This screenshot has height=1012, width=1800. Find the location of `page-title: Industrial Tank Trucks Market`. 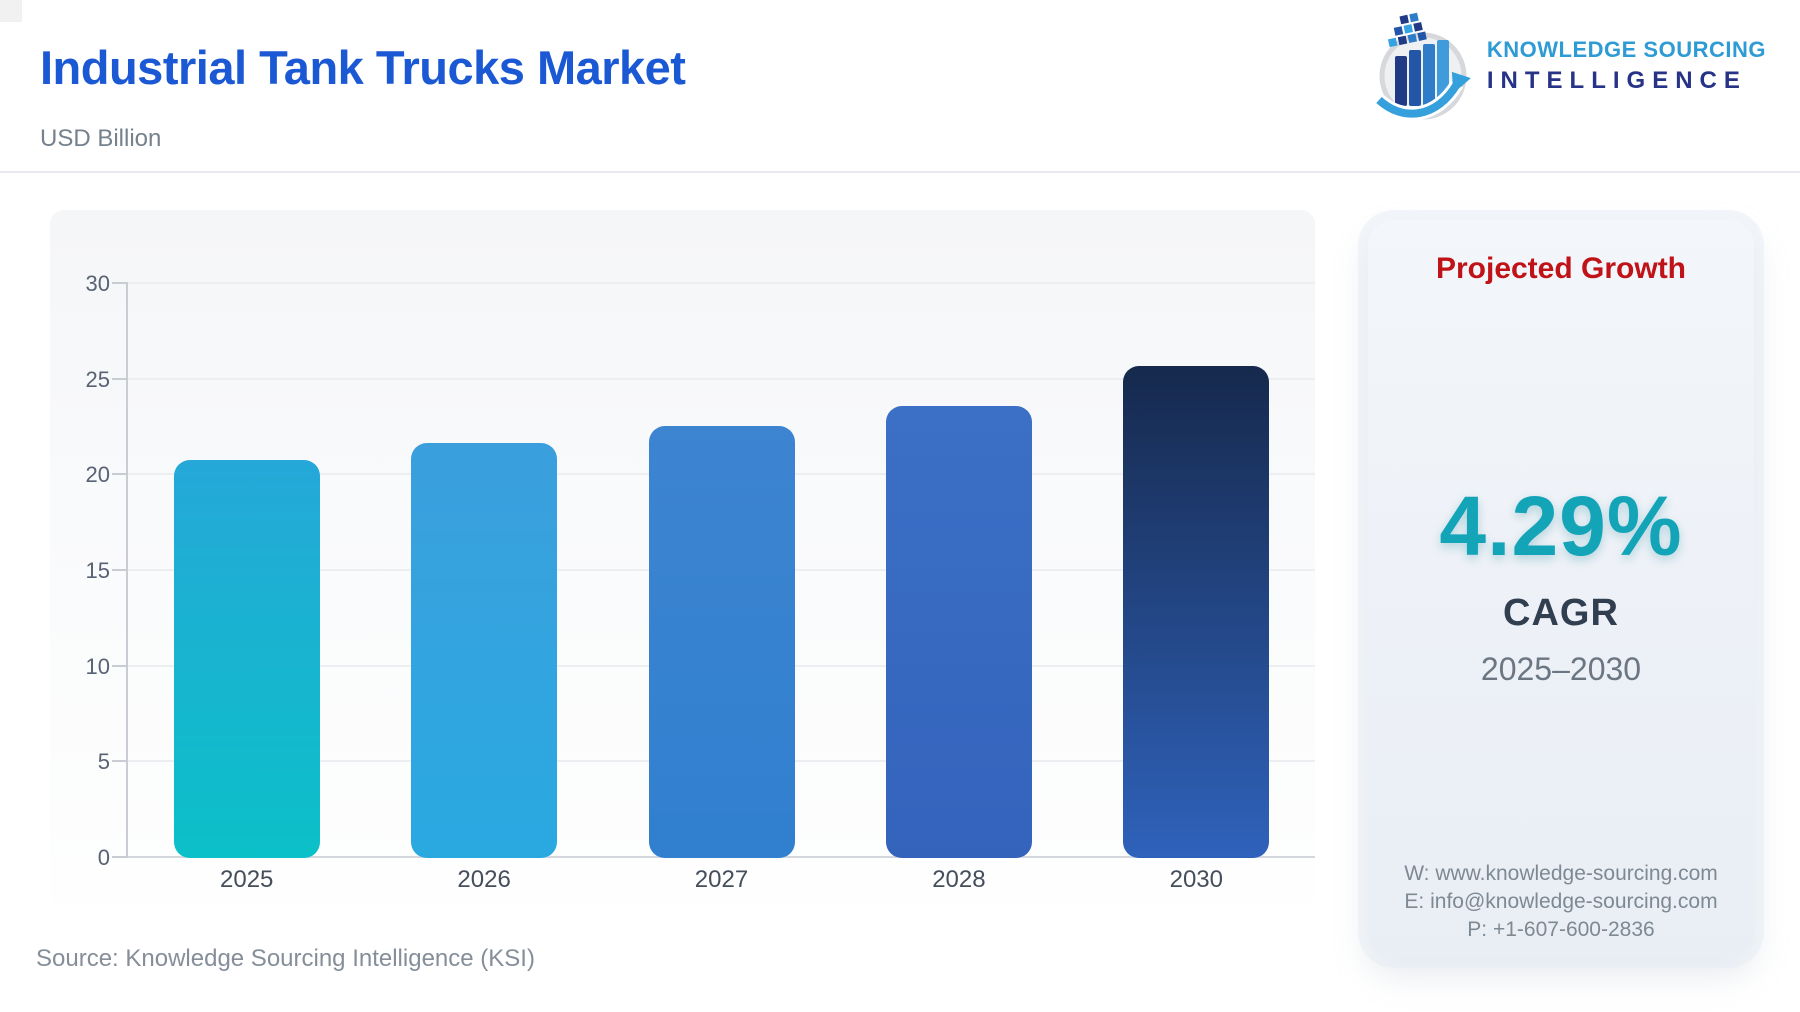

page-title: Industrial Tank Trucks Market is located at coordinates (363, 67).